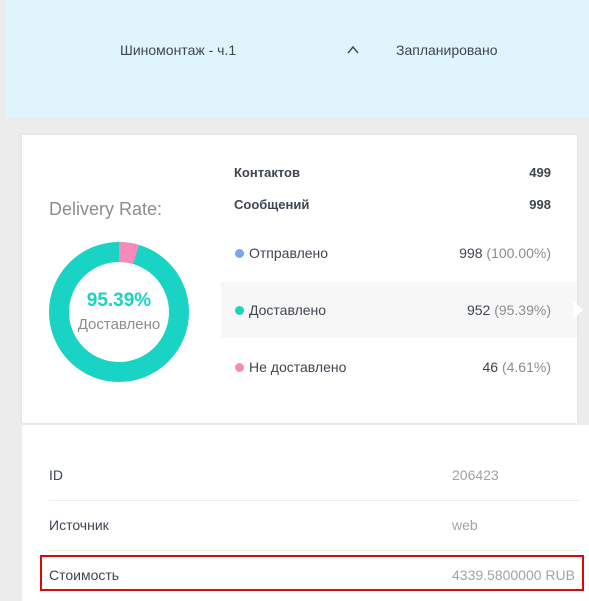 Image resolution: width=589 pixels, height=601 pixels. I want to click on stat-value: 952 (95.39%), so click(508, 310).